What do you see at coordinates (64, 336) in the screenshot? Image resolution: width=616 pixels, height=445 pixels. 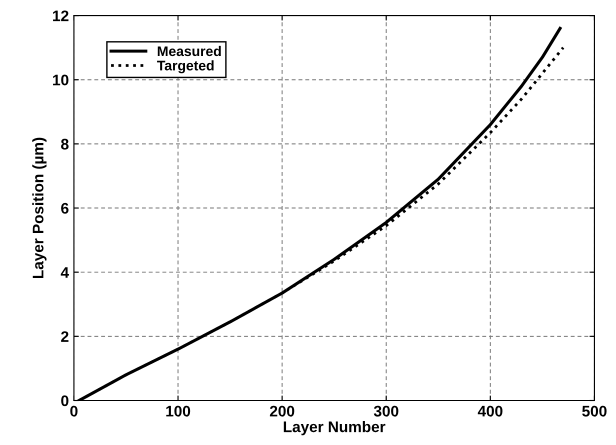 I see `y-tick-label: 2` at bounding box center [64, 336].